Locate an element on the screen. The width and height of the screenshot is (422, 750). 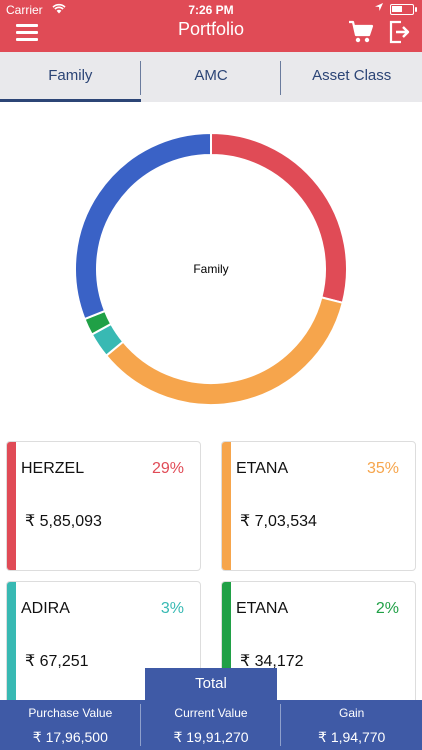
purchase-value-amount: ₹ 17,96,500 is located at coordinates (70, 737).